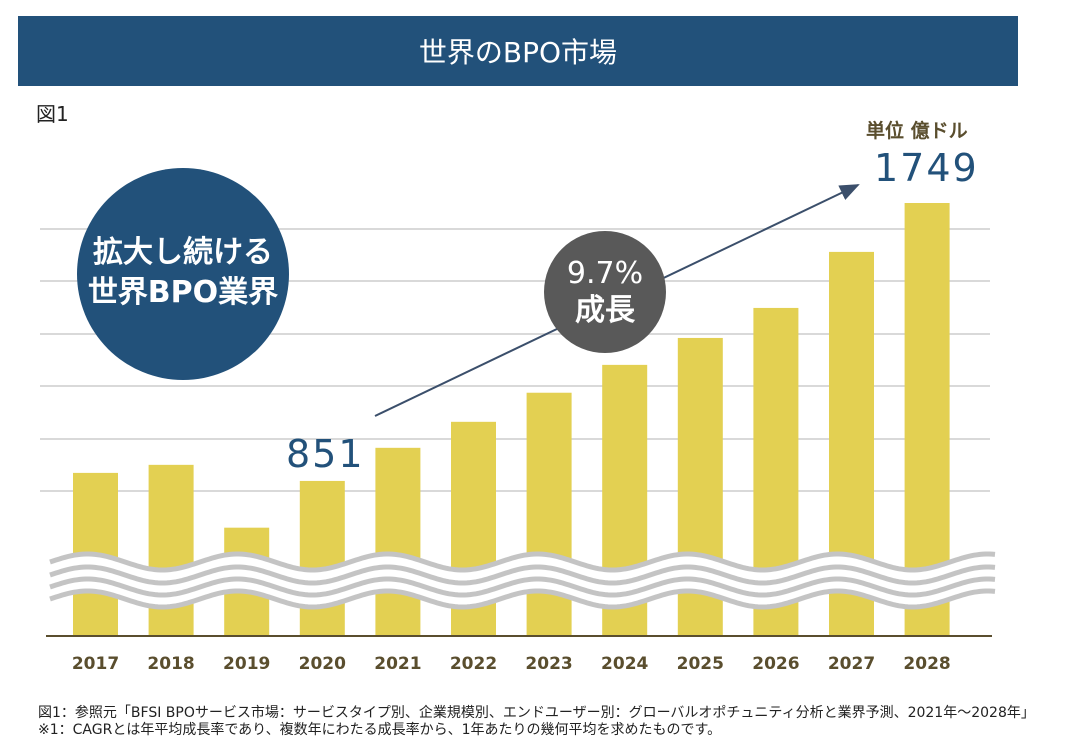  I want to click on figure-label: 図1, so click(52, 114).